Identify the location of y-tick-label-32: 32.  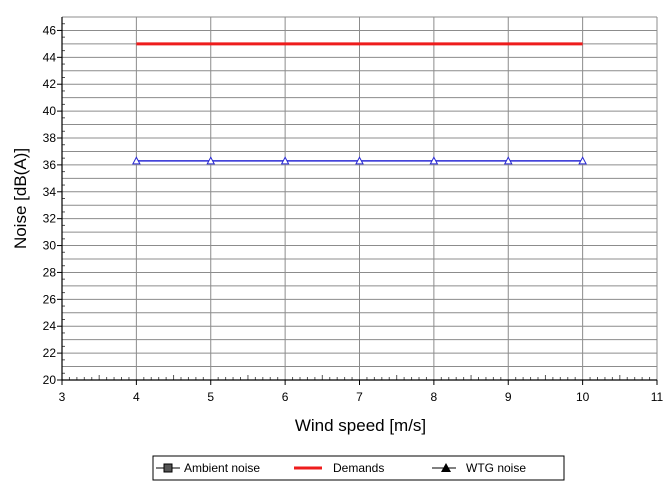
(50, 219).